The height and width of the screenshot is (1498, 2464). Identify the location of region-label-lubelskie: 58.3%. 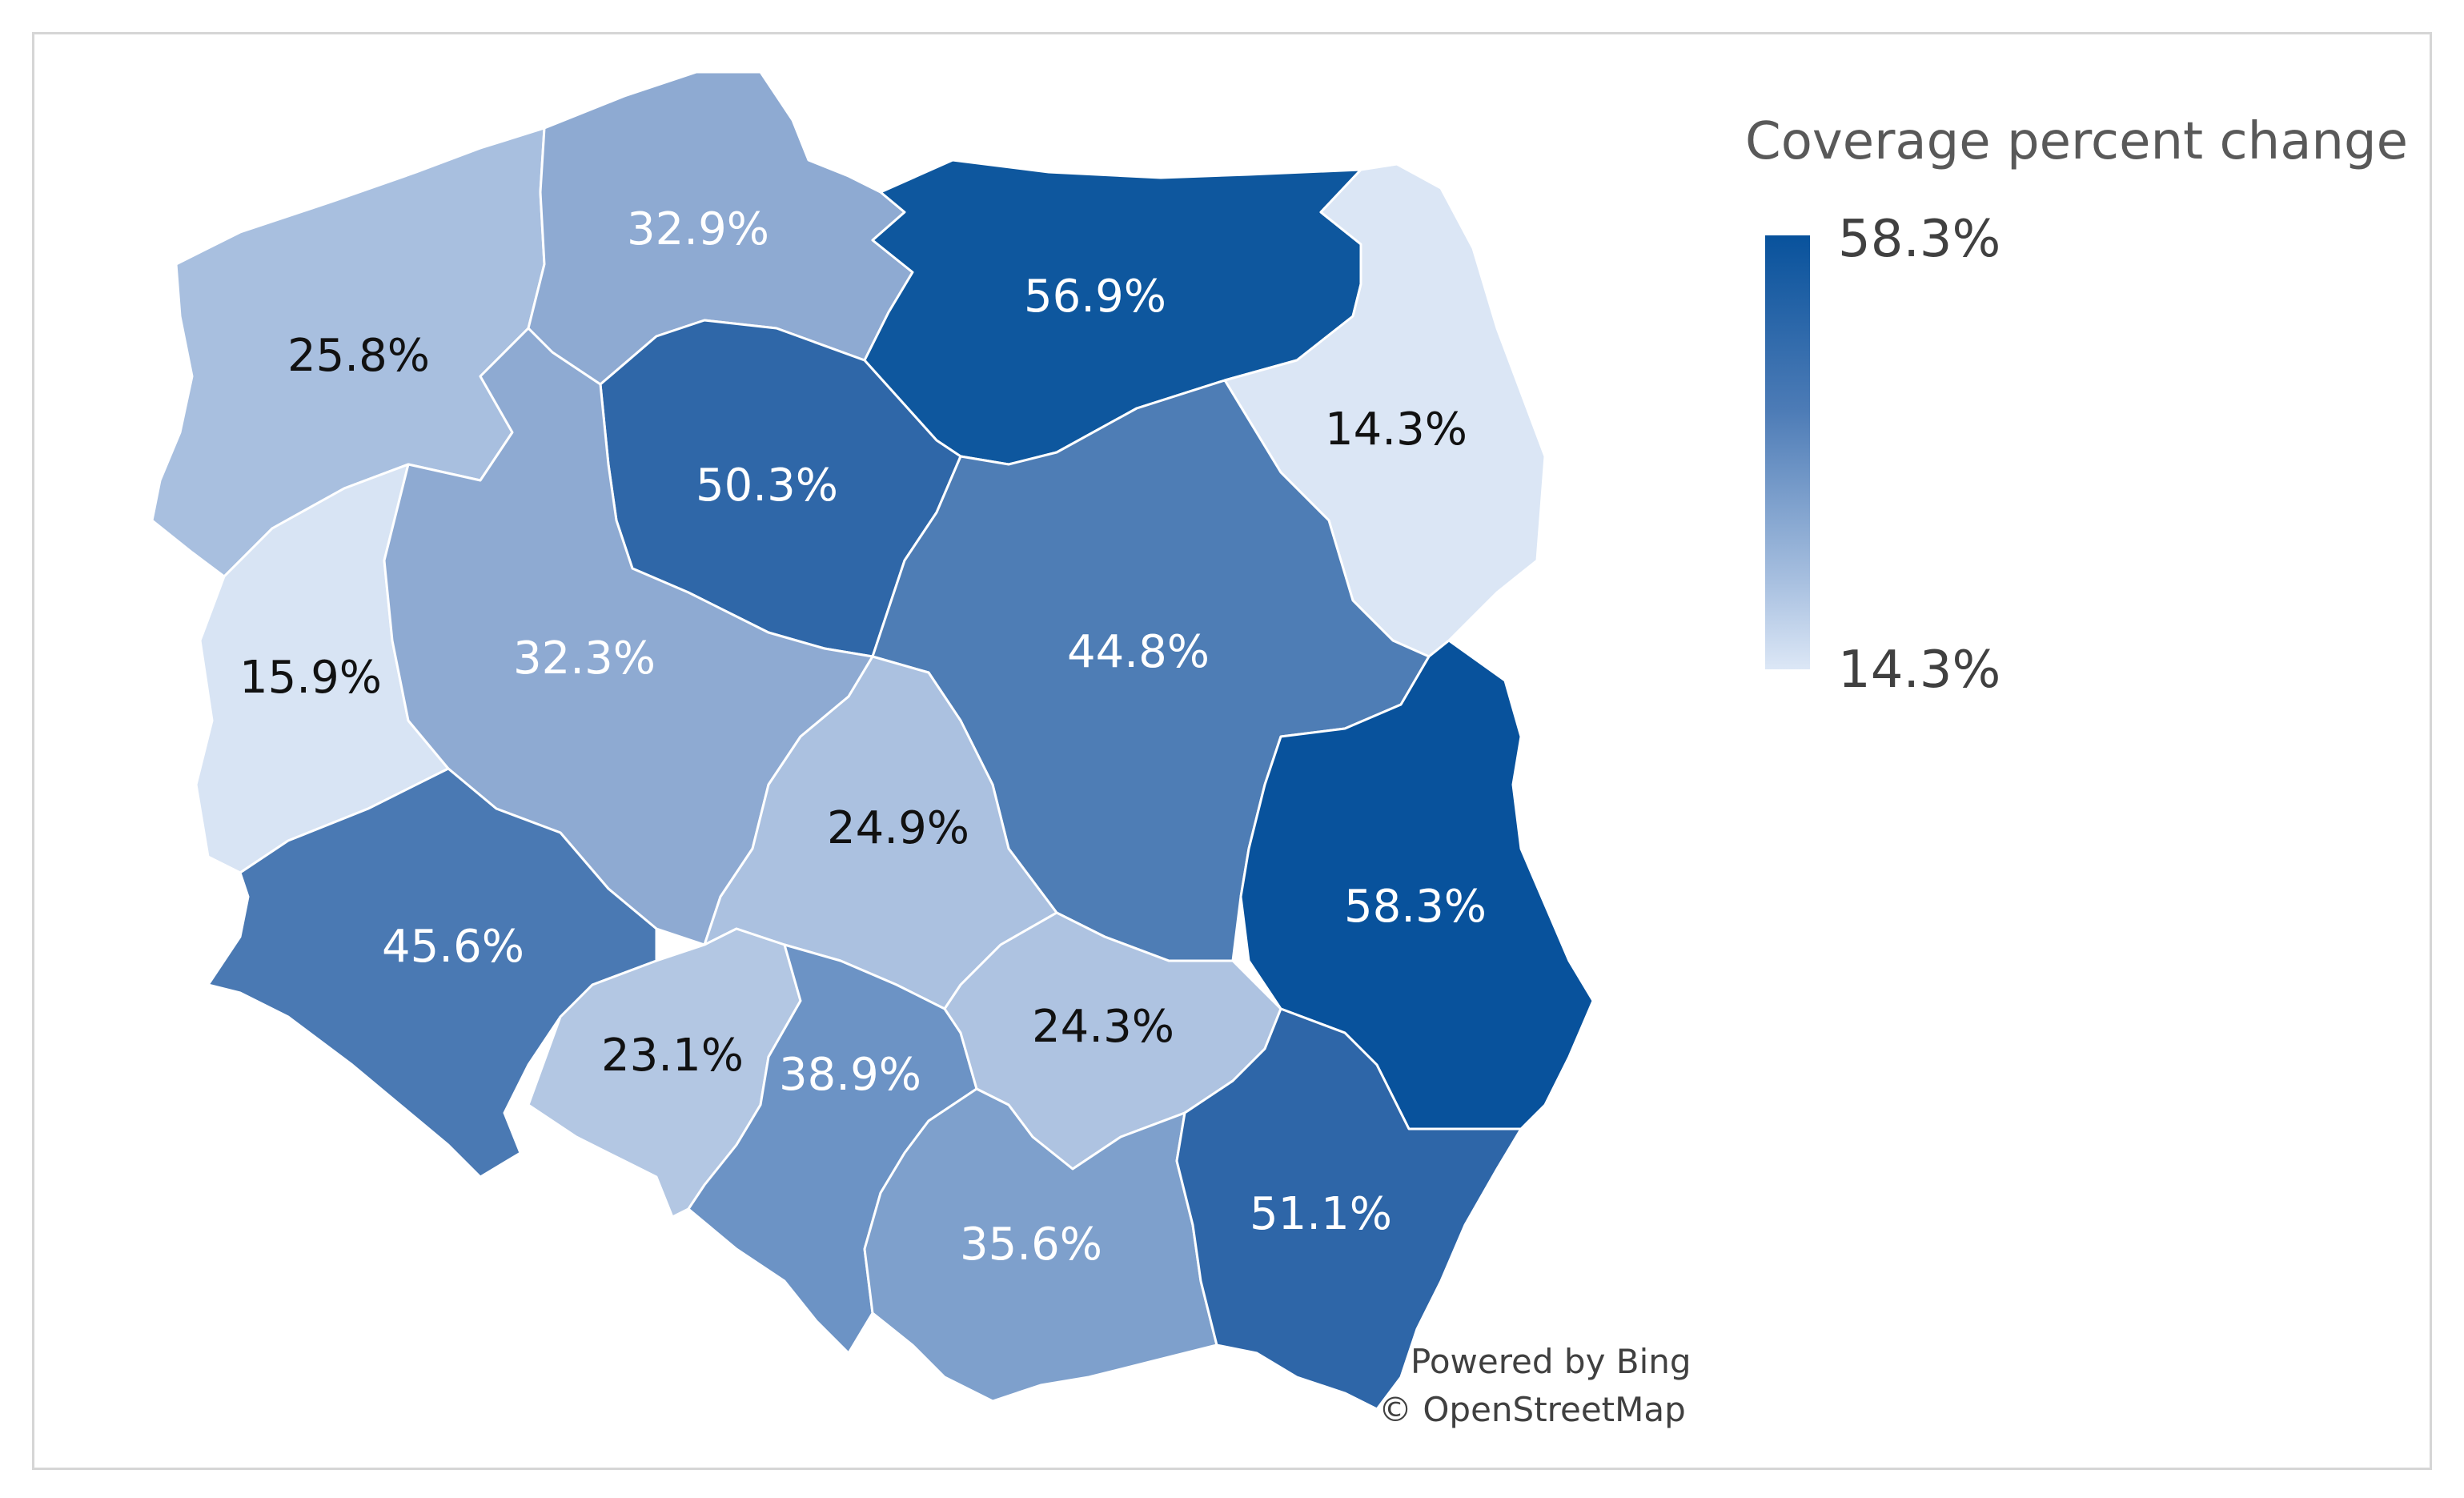
(1416, 907).